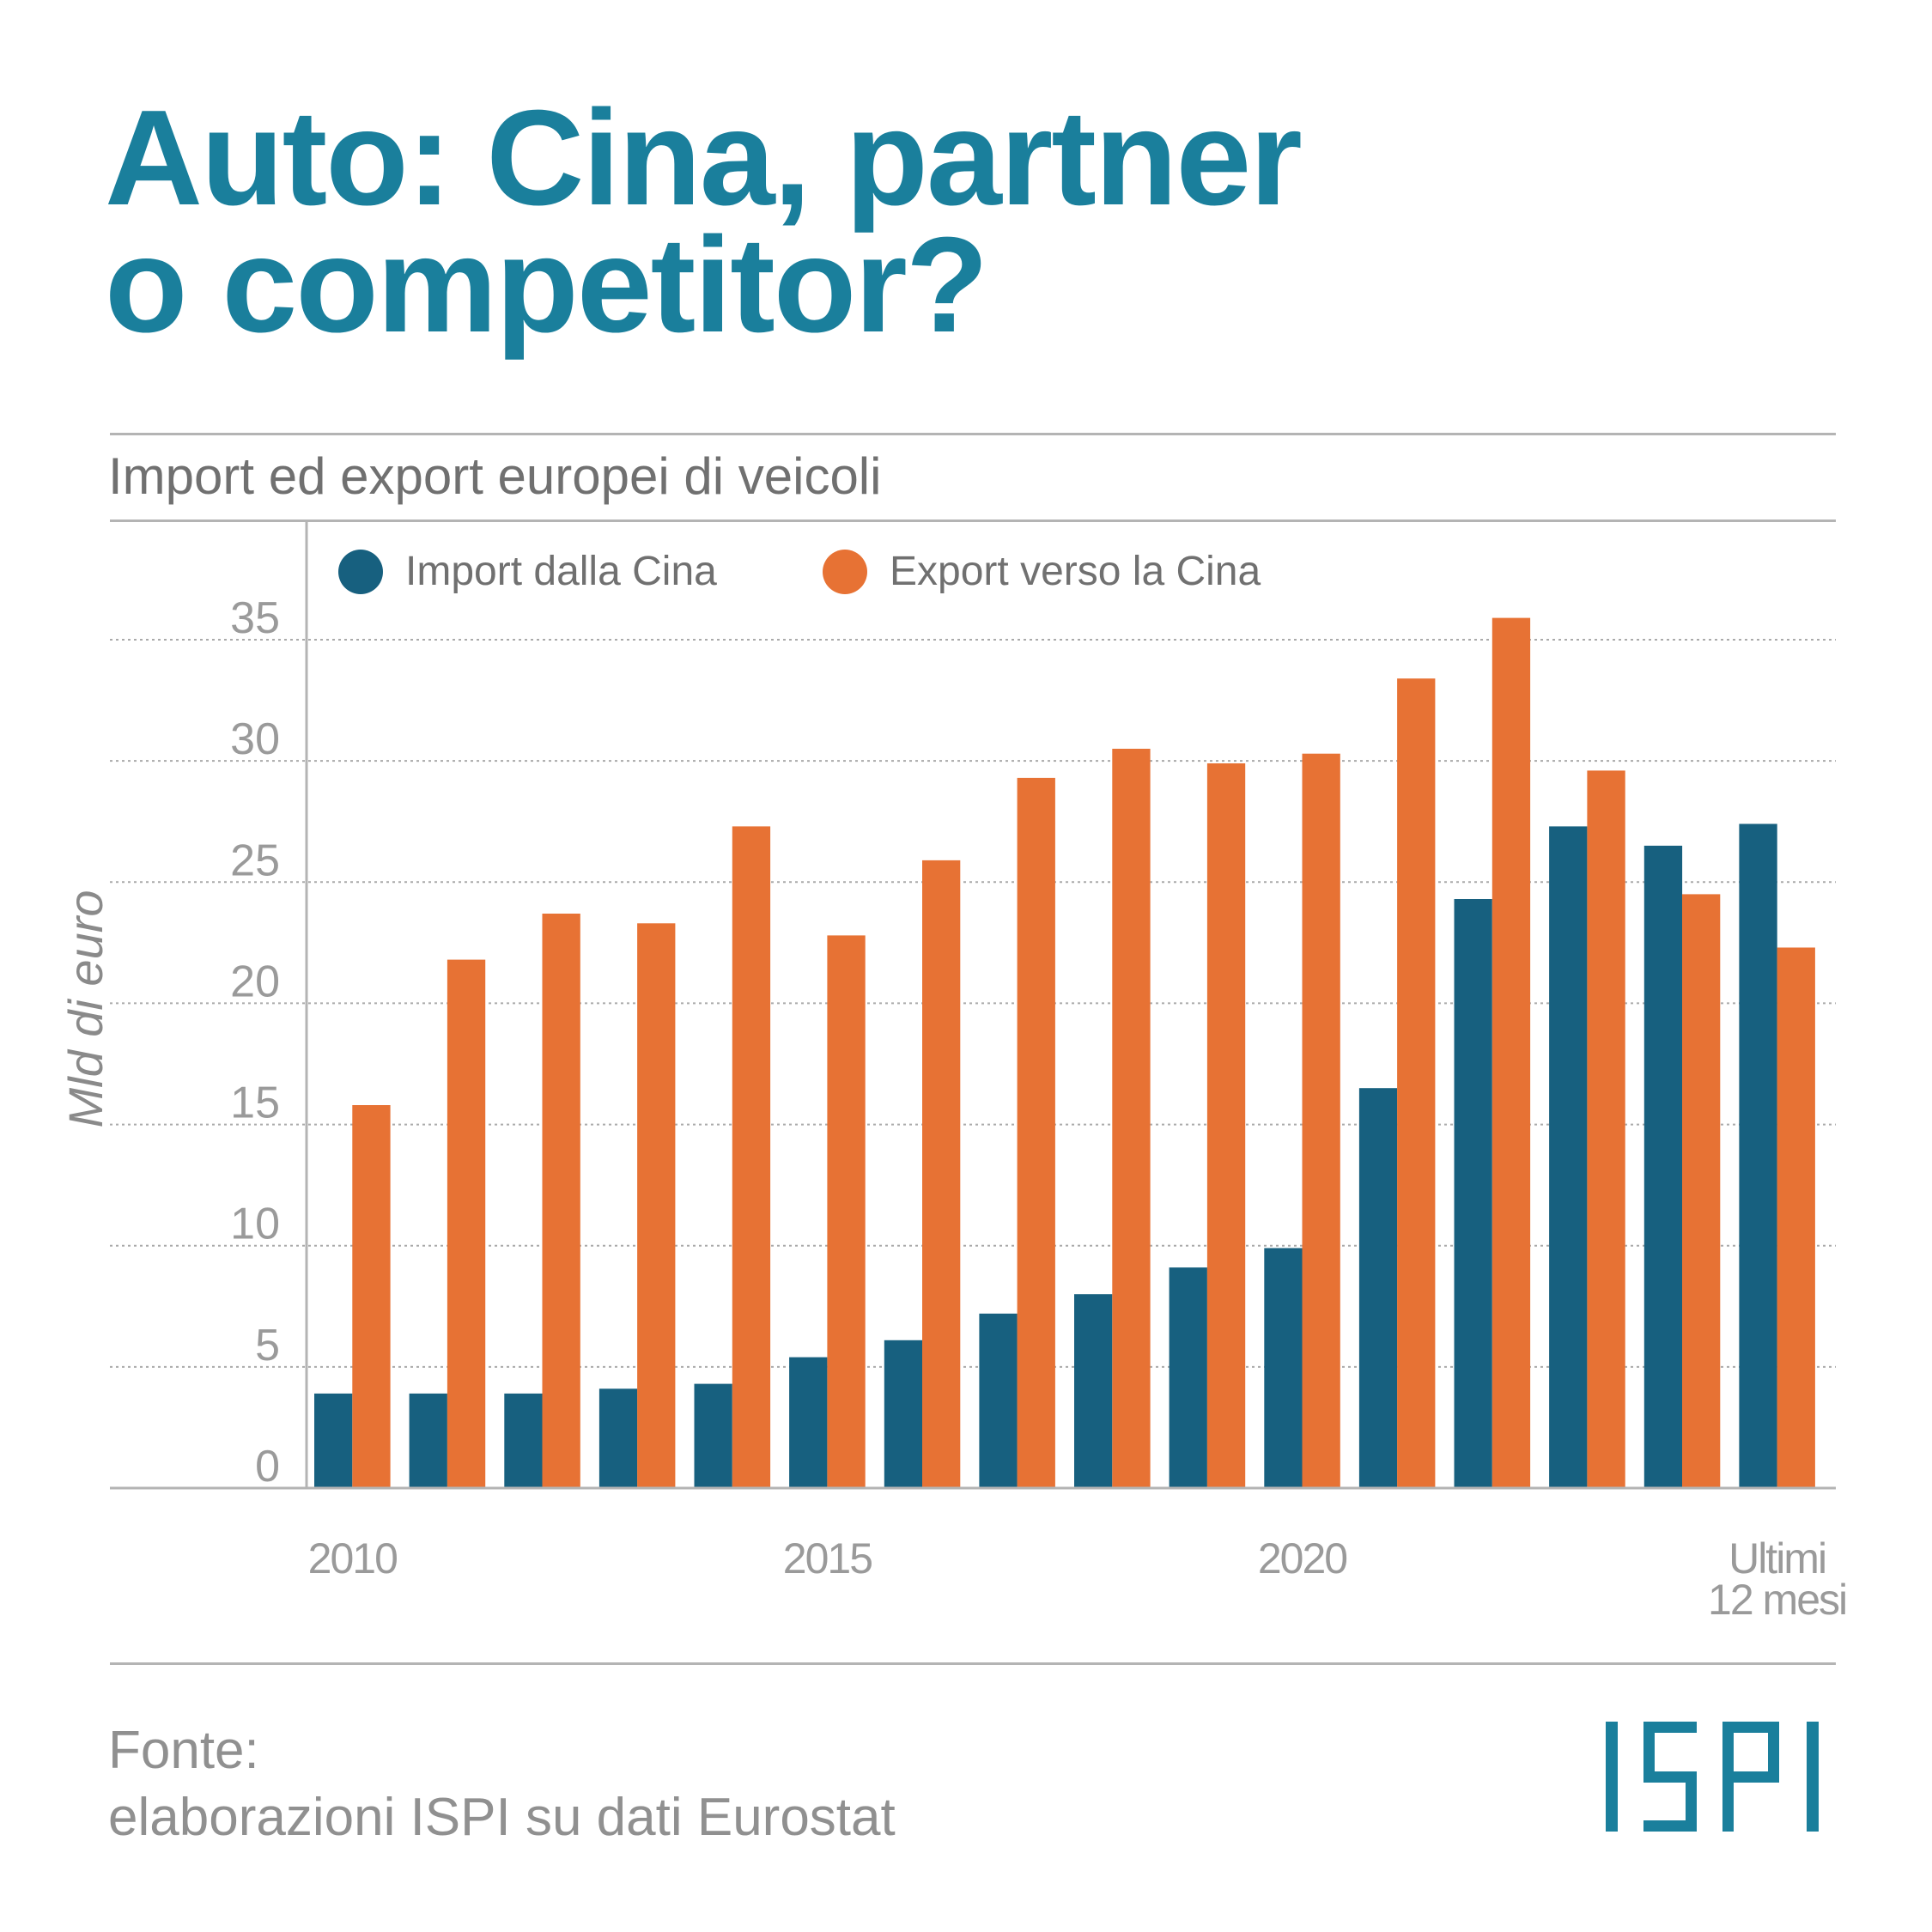 This screenshot has width=1932, height=1932. Describe the element at coordinates (546, 285) in the screenshot. I see `title-line-2: o competitor?` at that location.